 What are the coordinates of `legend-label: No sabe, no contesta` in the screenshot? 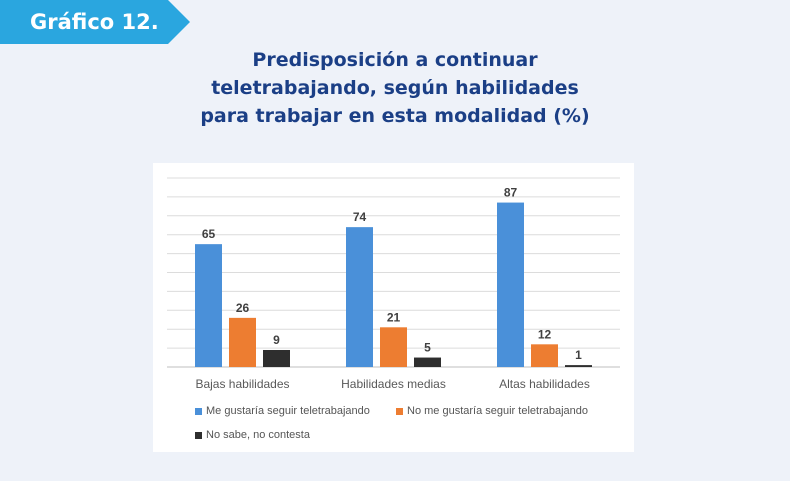 It's located at (258, 435).